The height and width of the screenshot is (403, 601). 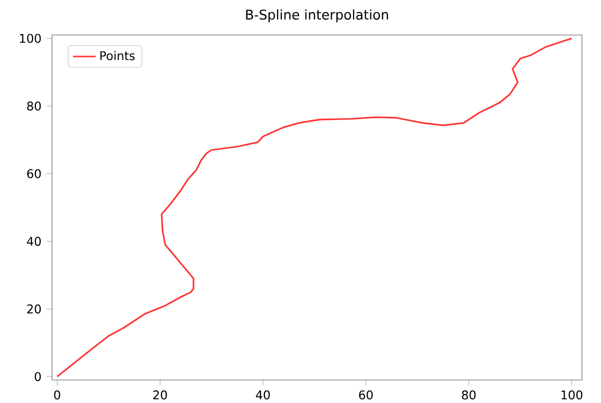 I want to click on legend-label: Points, so click(x=117, y=55).